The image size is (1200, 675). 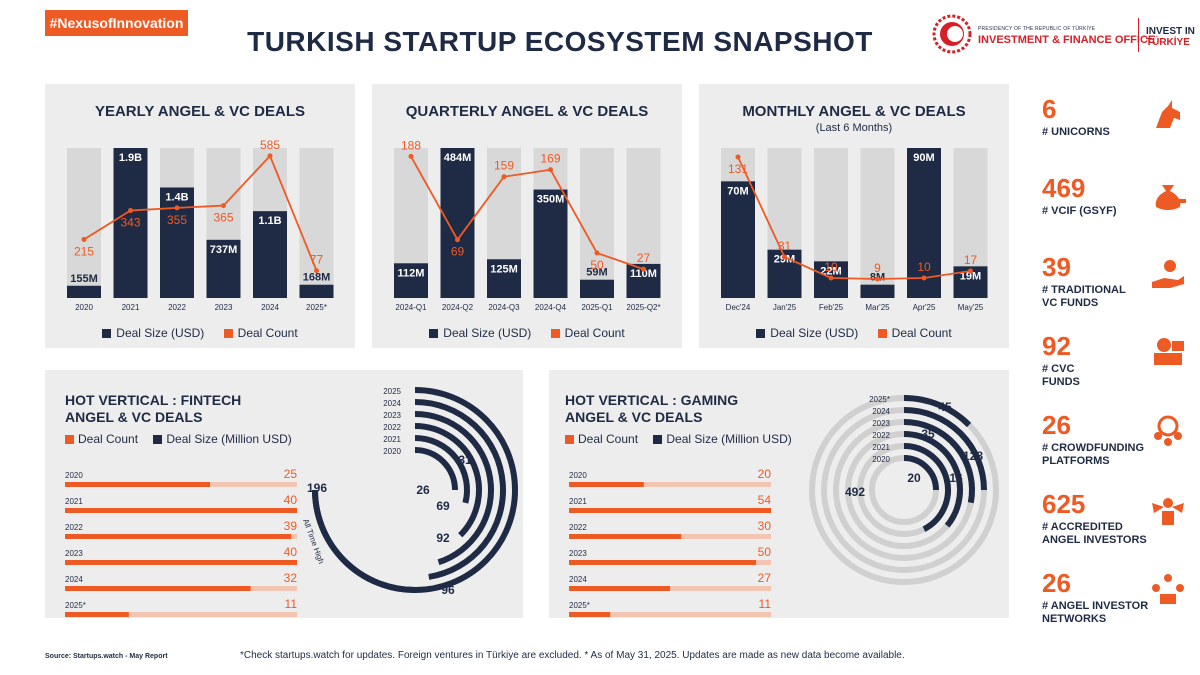 I want to click on gaming-year-label: 2024, so click(x=578, y=579).